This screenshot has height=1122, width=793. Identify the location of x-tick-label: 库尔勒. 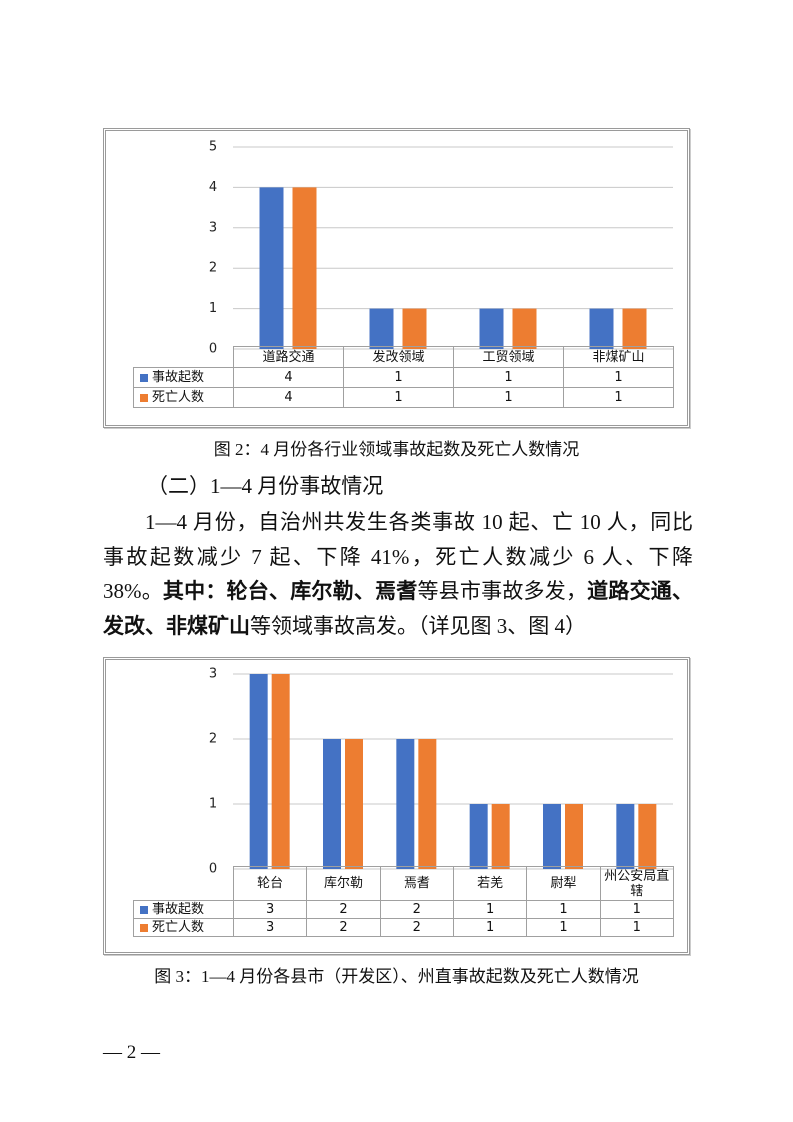
(343, 883).